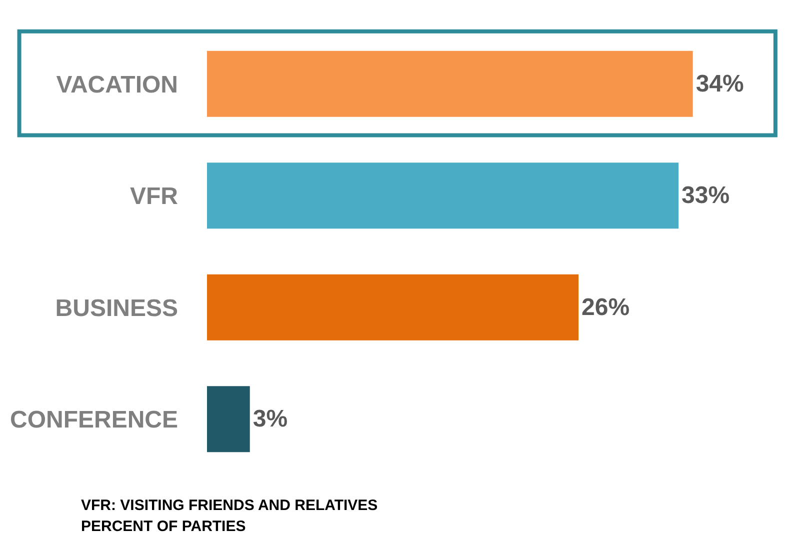 The height and width of the screenshot is (537, 790). I want to click on y-tick-label: BUSINESS, so click(116, 308).